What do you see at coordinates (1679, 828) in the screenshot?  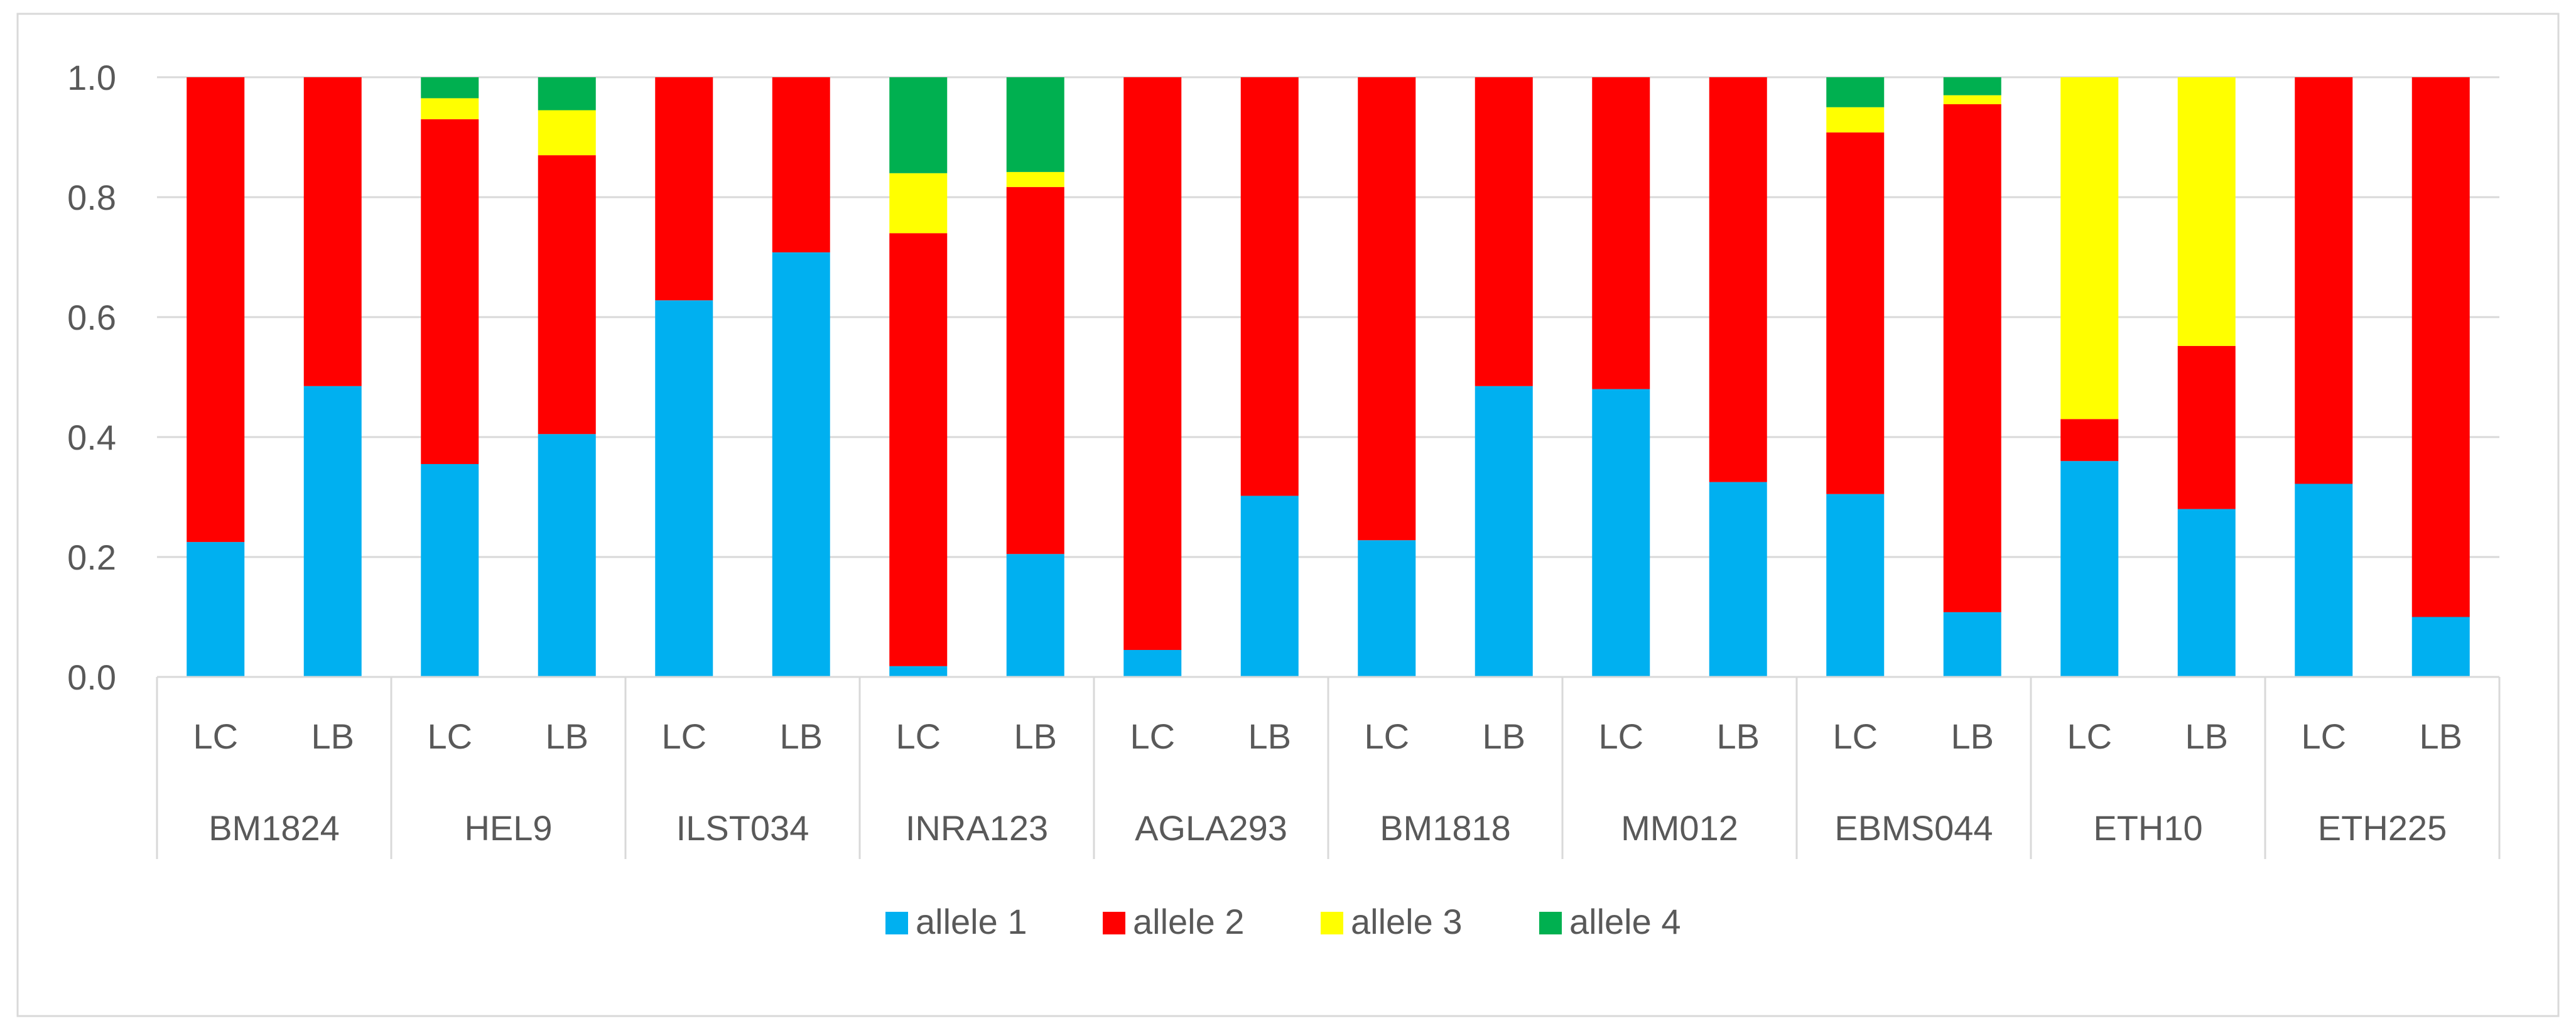 I see `x-group-label: MM012` at bounding box center [1679, 828].